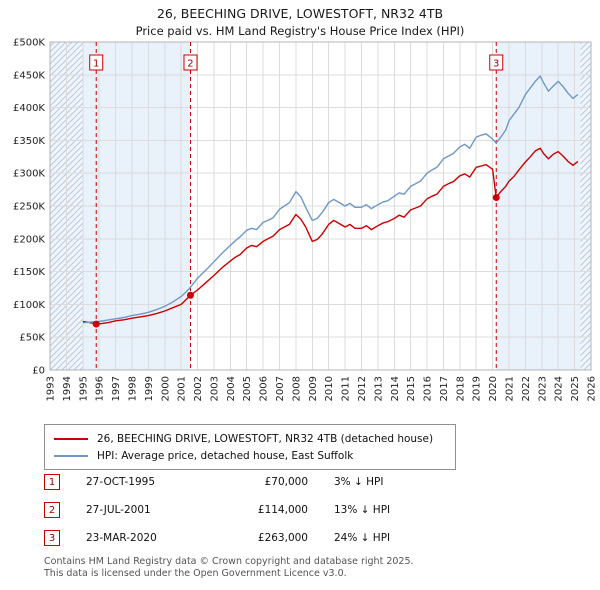  Describe the element at coordinates (362, 510) in the screenshot. I see `sale-hpi-2: 13% ↓ HPI` at that location.